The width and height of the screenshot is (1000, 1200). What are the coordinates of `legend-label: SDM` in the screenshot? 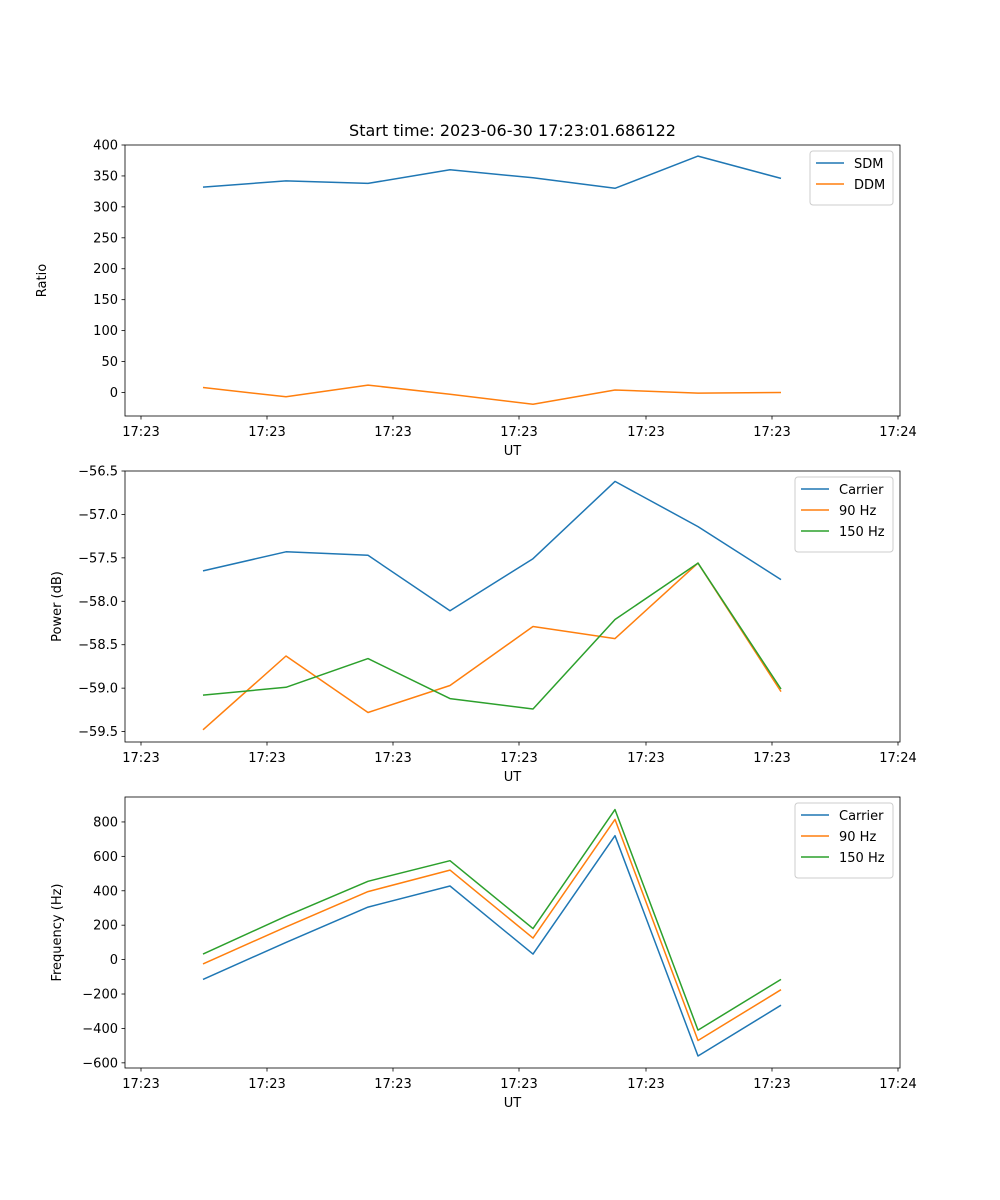 It's located at (868, 164).